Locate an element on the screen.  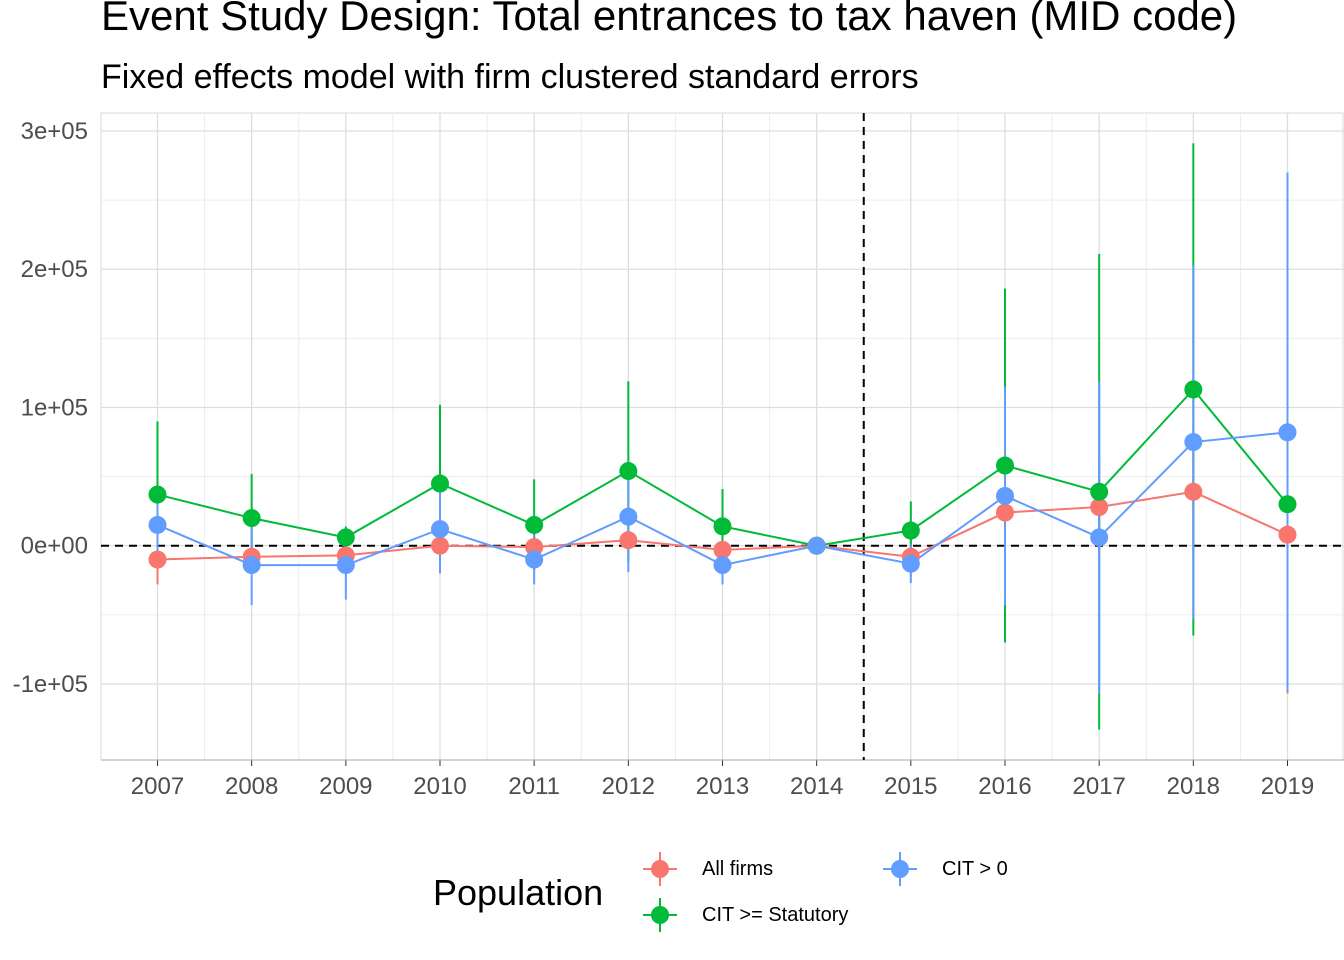
legend-title: Population is located at coordinates (518, 892).